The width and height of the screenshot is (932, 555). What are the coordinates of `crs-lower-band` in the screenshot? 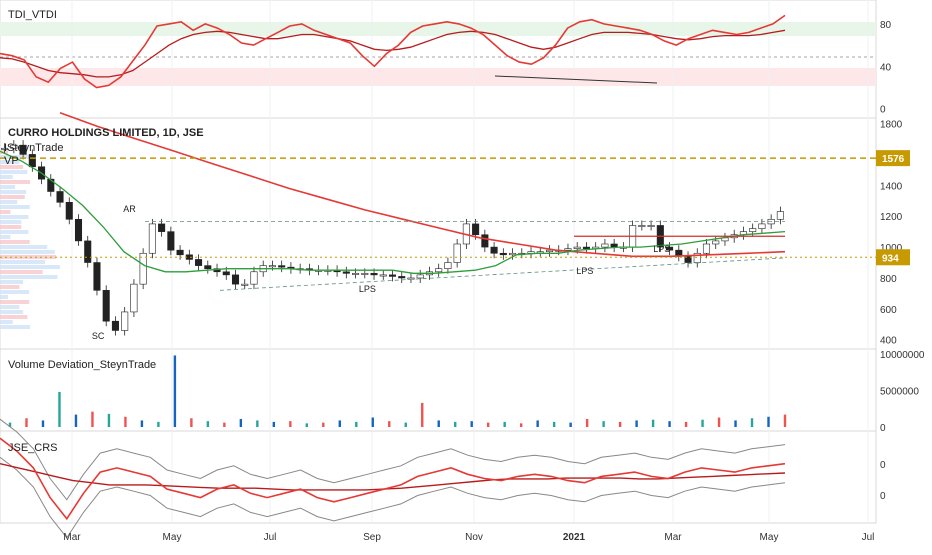 It's located at (393, 497).